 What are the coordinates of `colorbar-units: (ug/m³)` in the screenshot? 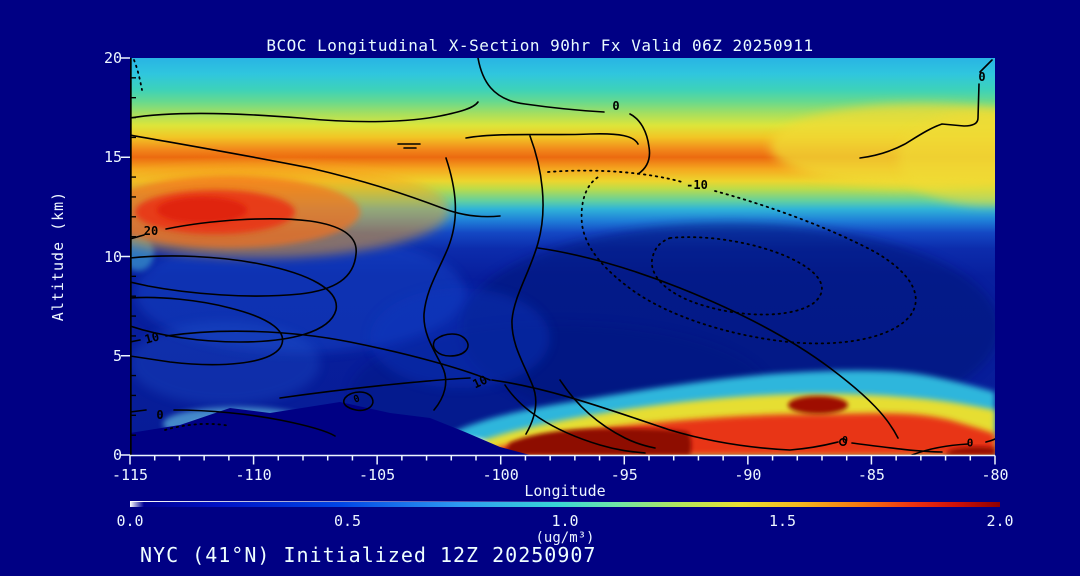 It's located at (565, 538).